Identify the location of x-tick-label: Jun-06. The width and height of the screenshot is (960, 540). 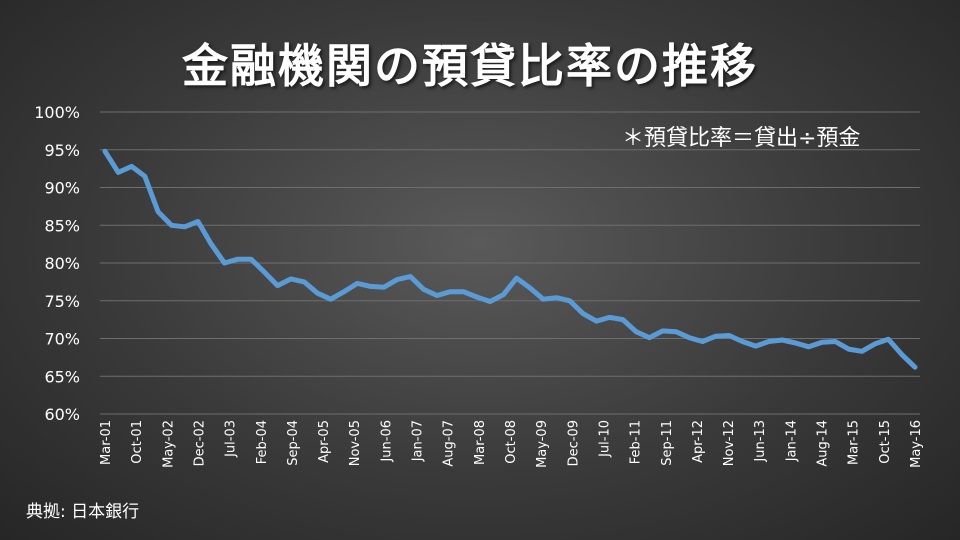
(386, 441).